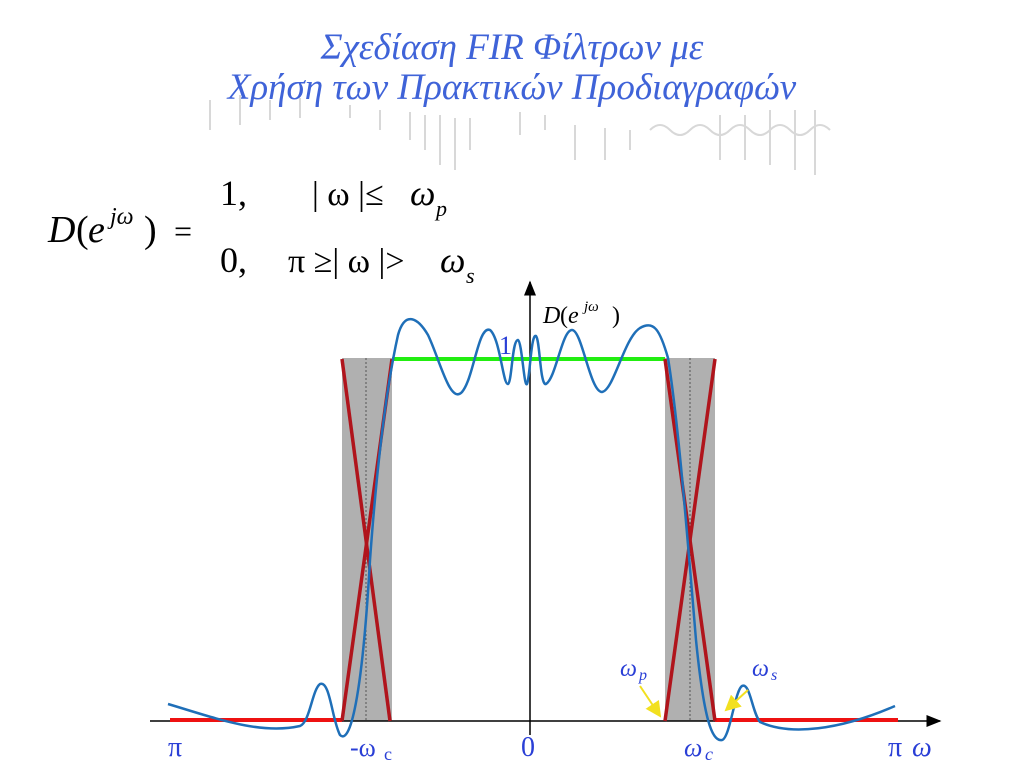  What do you see at coordinates (61, 230) in the screenshot?
I see `eq-D: D` at bounding box center [61, 230].